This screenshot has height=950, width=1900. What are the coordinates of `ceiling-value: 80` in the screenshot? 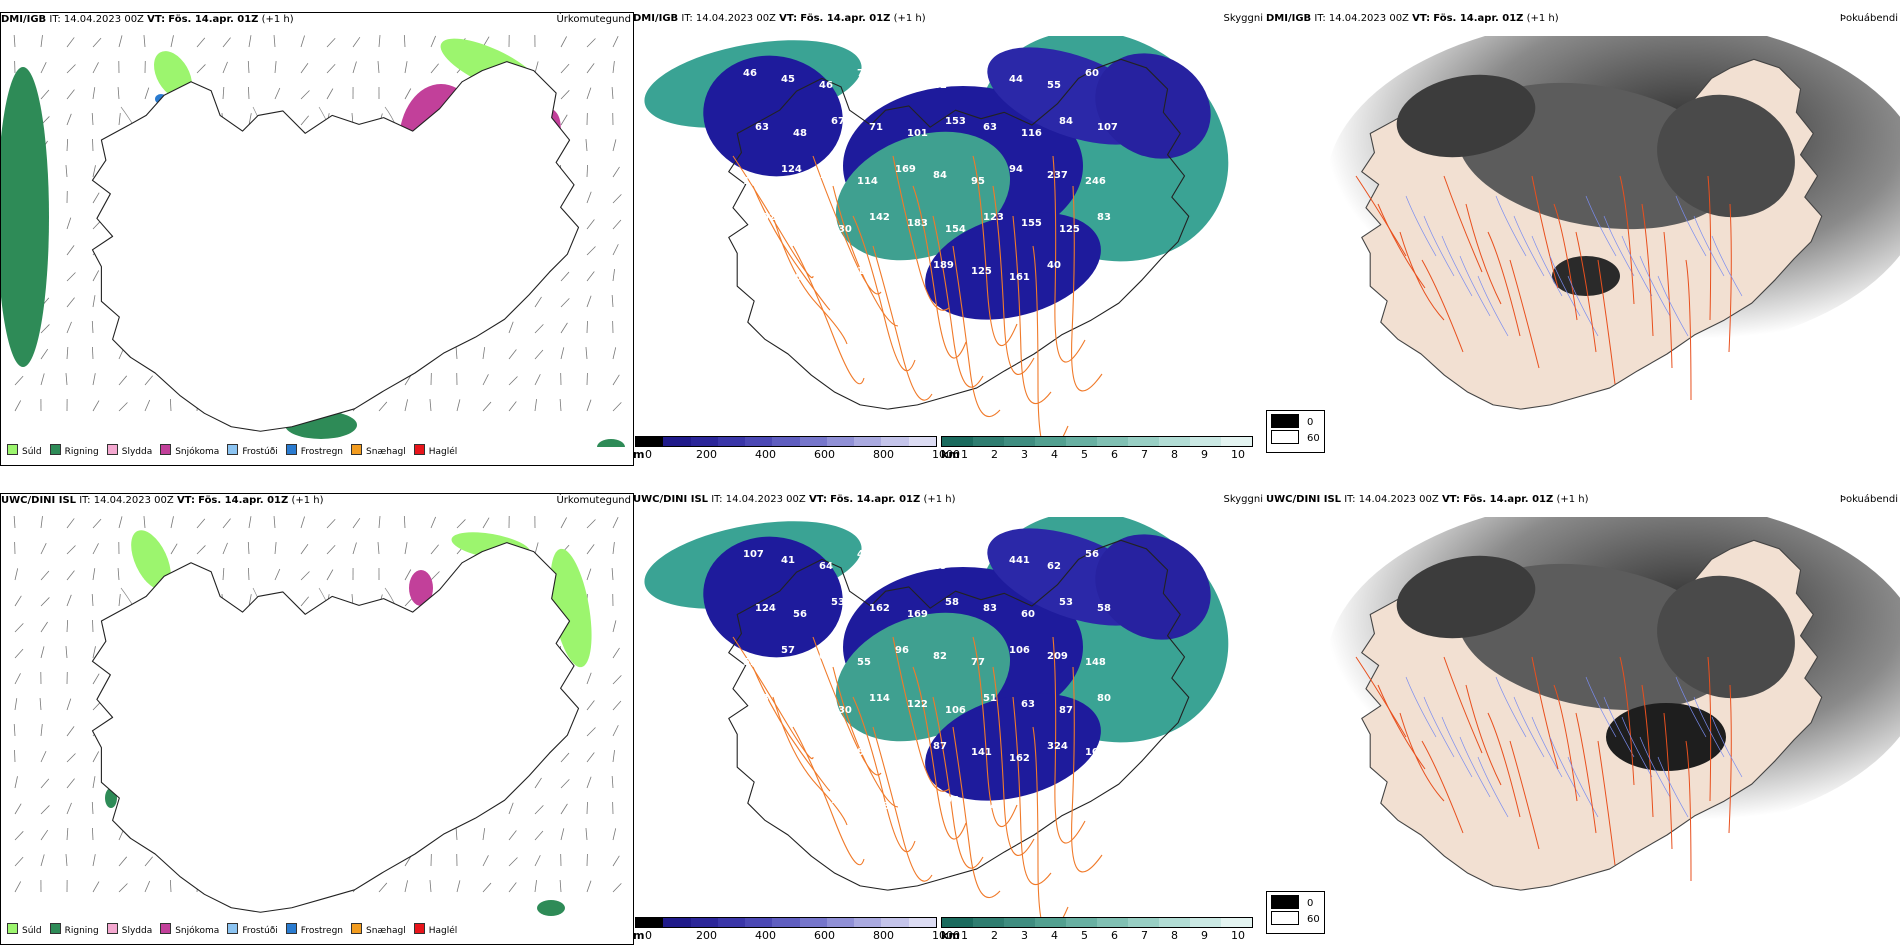 It's located at (1104, 698).